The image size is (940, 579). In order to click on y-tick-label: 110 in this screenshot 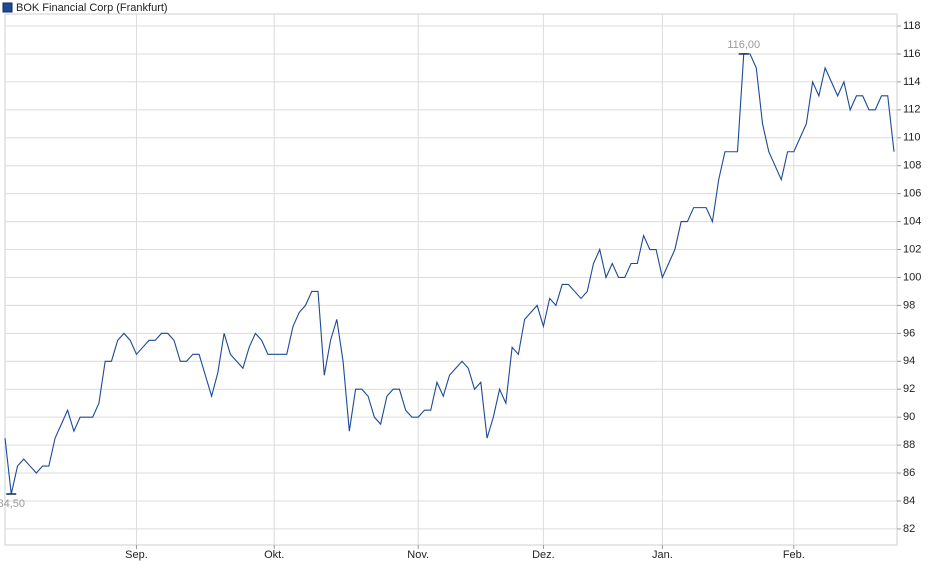, I will do `click(912, 138)`.